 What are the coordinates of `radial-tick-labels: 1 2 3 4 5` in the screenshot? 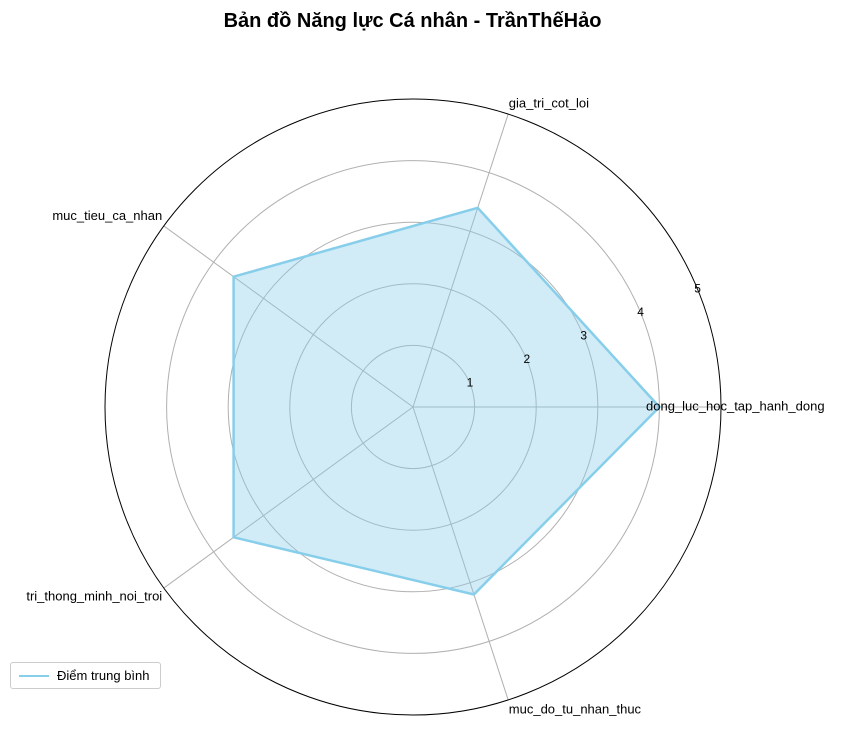 It's located at (584, 335).